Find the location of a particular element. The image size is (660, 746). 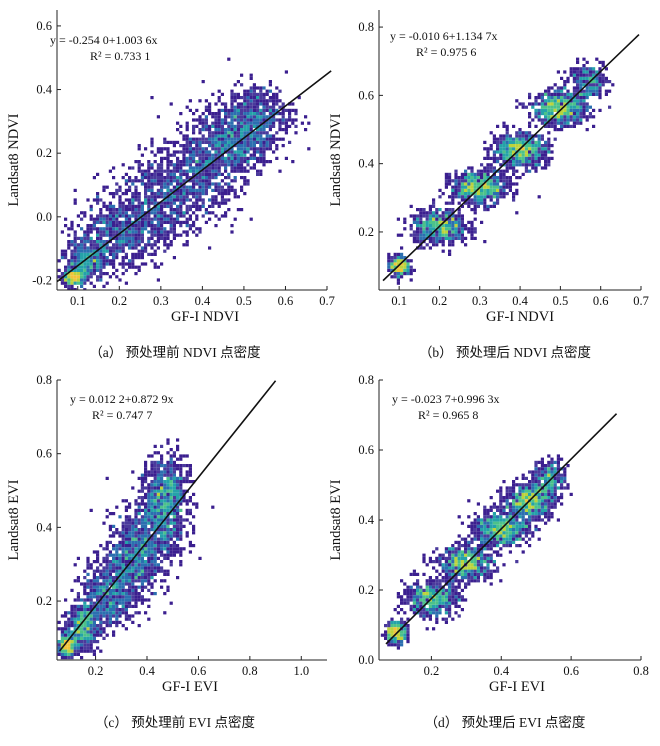

x-tick-label: 0.3 is located at coordinates (161, 301).